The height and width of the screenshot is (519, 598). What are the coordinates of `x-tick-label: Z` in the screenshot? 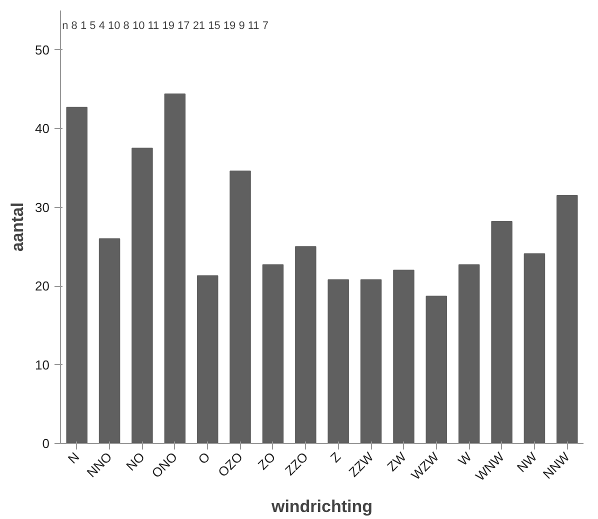 It's located at (335, 457).